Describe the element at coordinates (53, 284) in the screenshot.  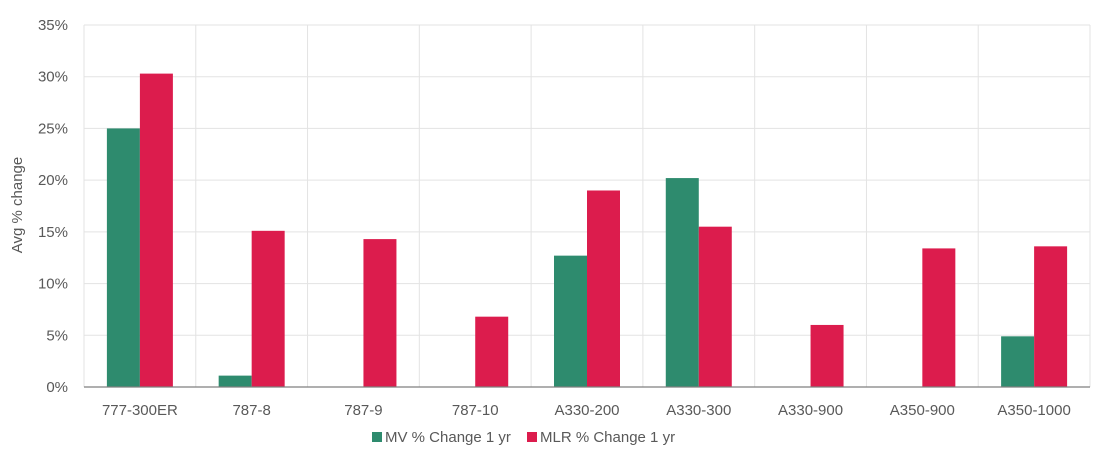
I see `y-tick-label: 10%` at that location.